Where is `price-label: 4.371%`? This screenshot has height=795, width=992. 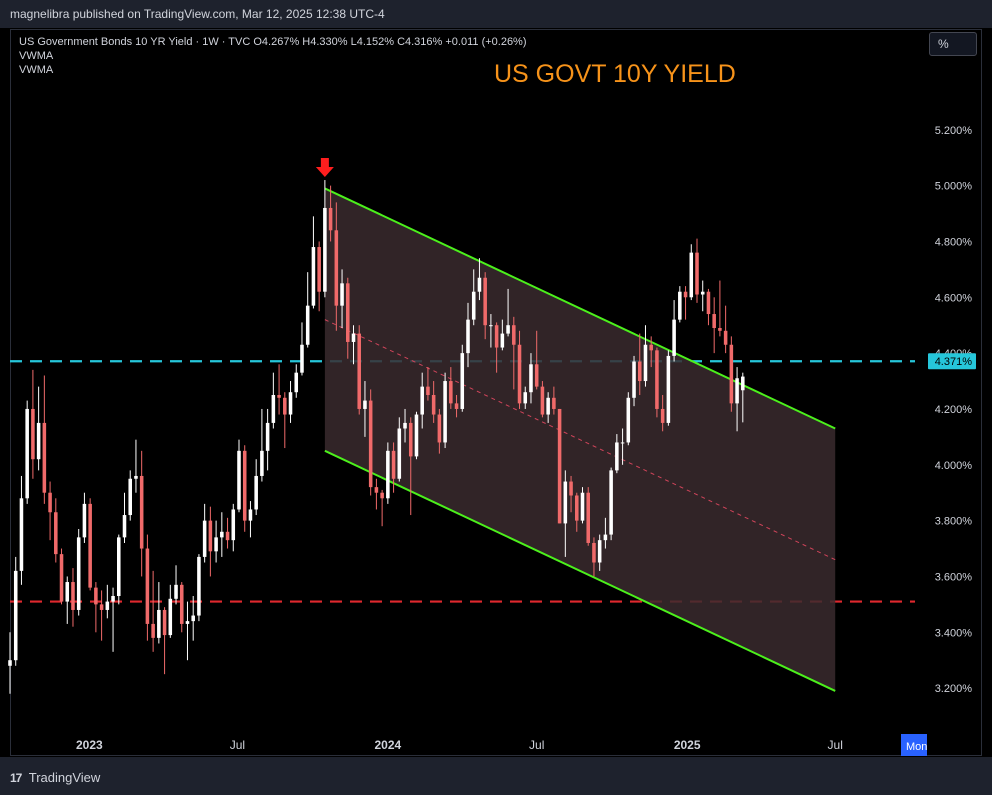 price-label: 4.371% is located at coordinates (954, 362).